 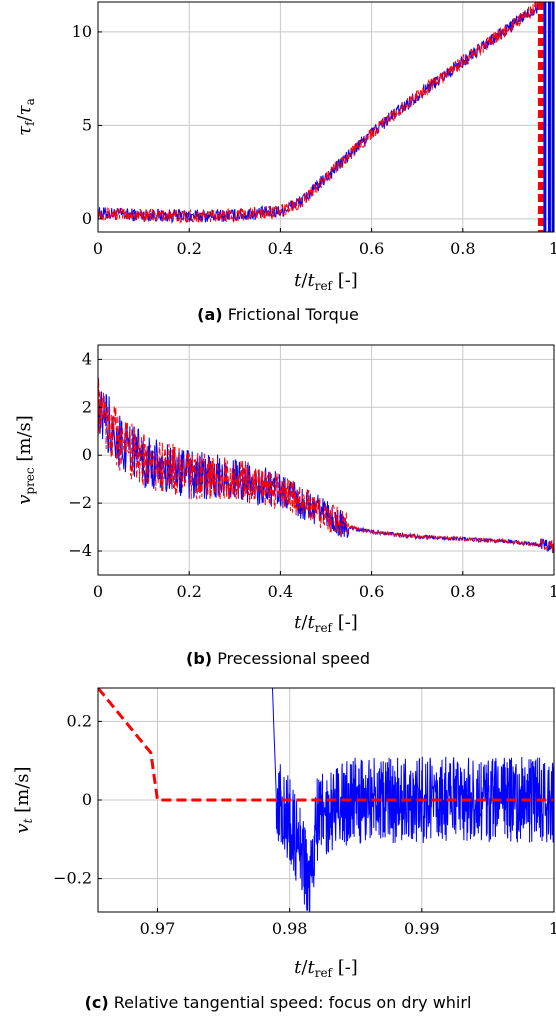 What do you see at coordinates (87, 358) in the screenshot?
I see `panel-b-ytick-label: 4` at bounding box center [87, 358].